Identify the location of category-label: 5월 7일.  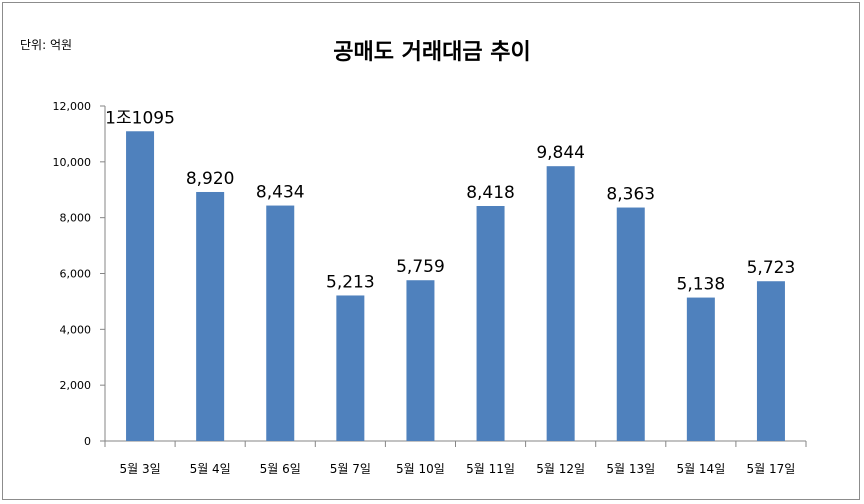
(350, 469).